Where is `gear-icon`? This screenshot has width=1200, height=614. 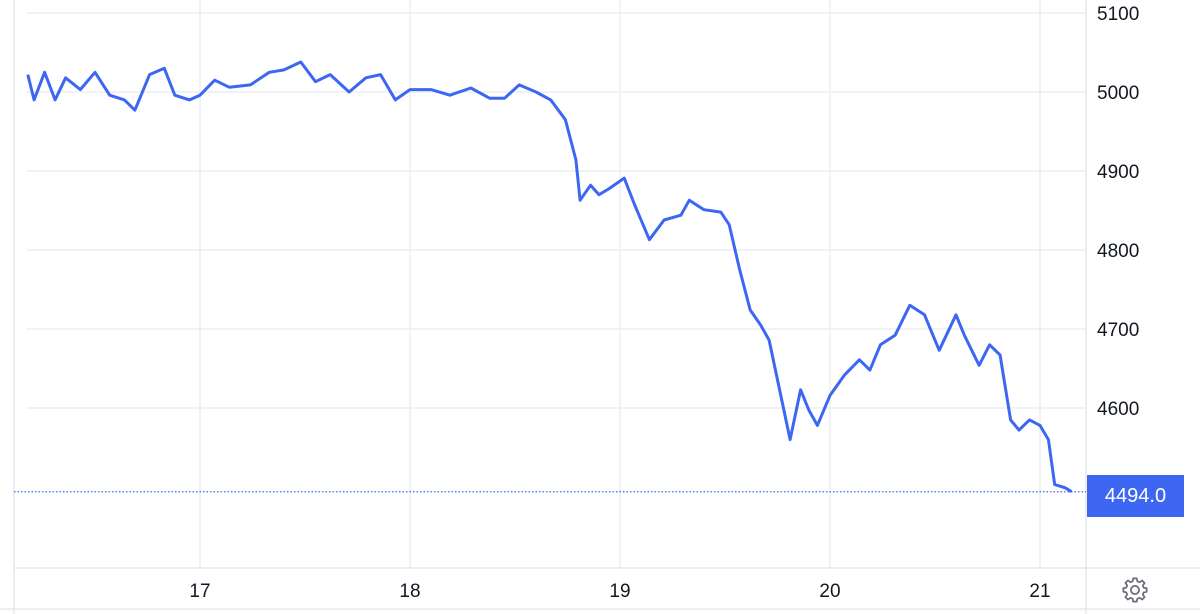
gear-icon is located at coordinates (1135, 590).